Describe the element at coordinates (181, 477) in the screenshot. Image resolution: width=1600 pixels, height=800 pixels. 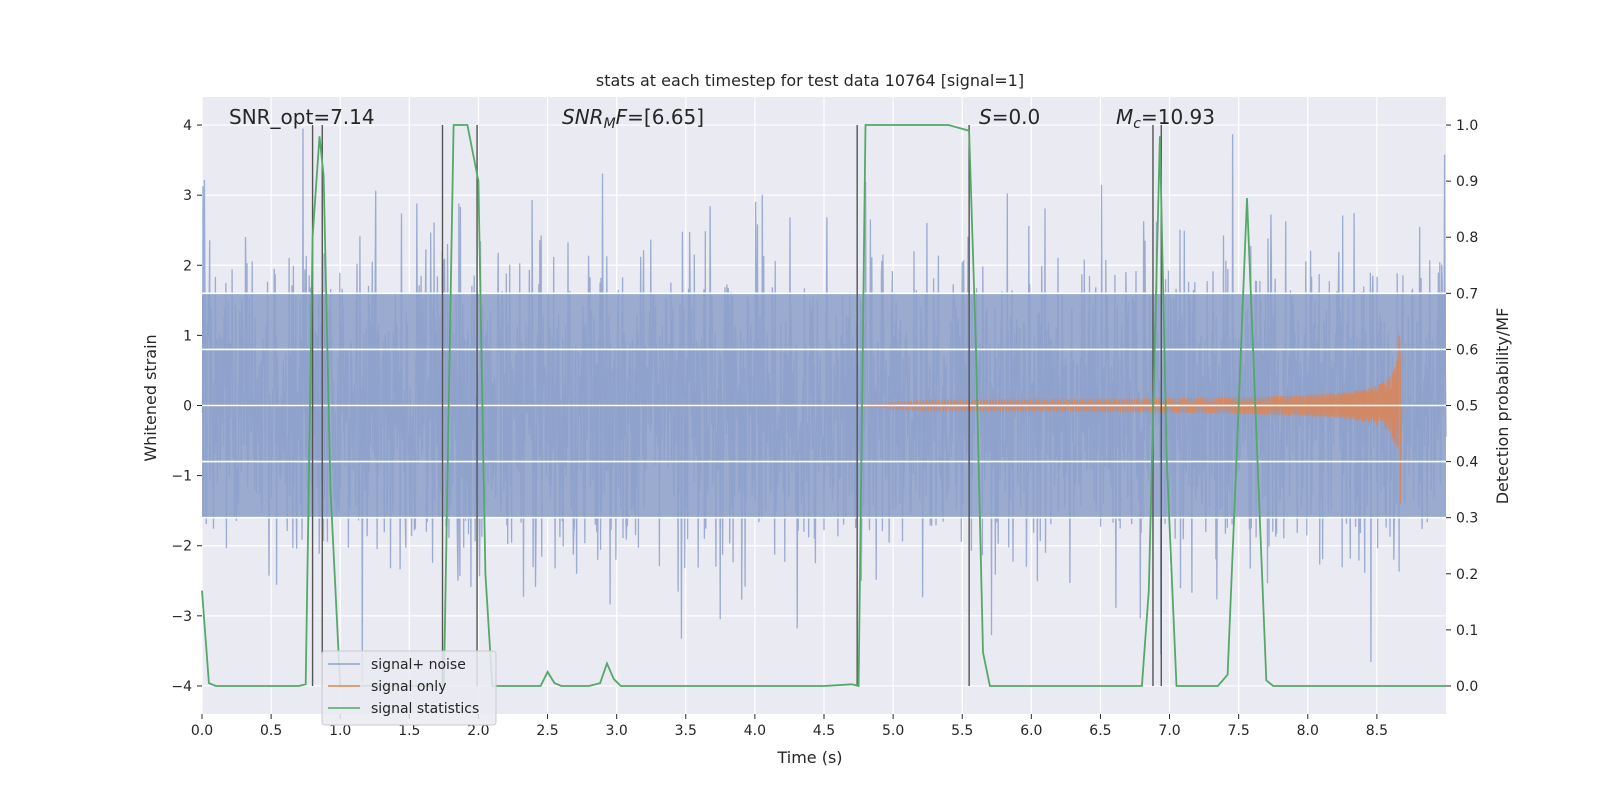
I see `y-left-tick-label: −1` at that location.